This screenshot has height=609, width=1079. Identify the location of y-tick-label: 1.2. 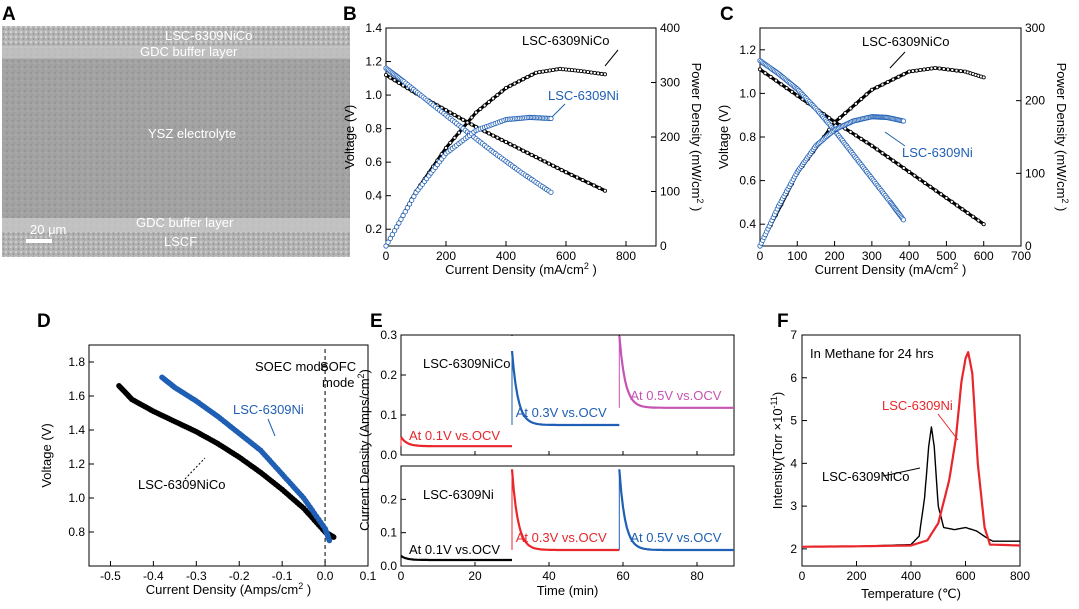
(76, 464).